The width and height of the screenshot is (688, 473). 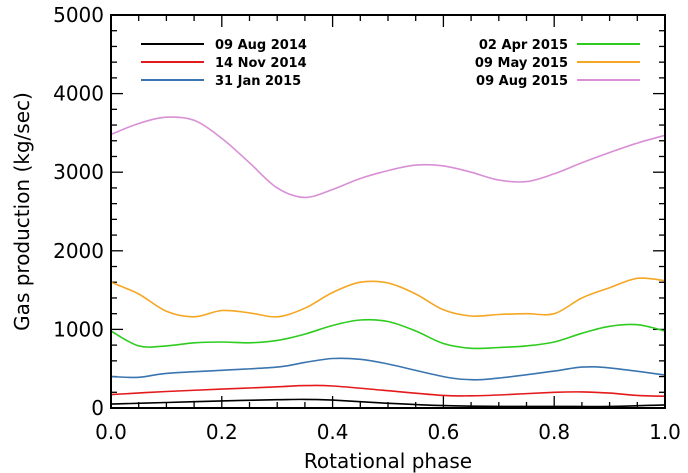 I want to click on y-tick-label: 3000, so click(x=78, y=172).